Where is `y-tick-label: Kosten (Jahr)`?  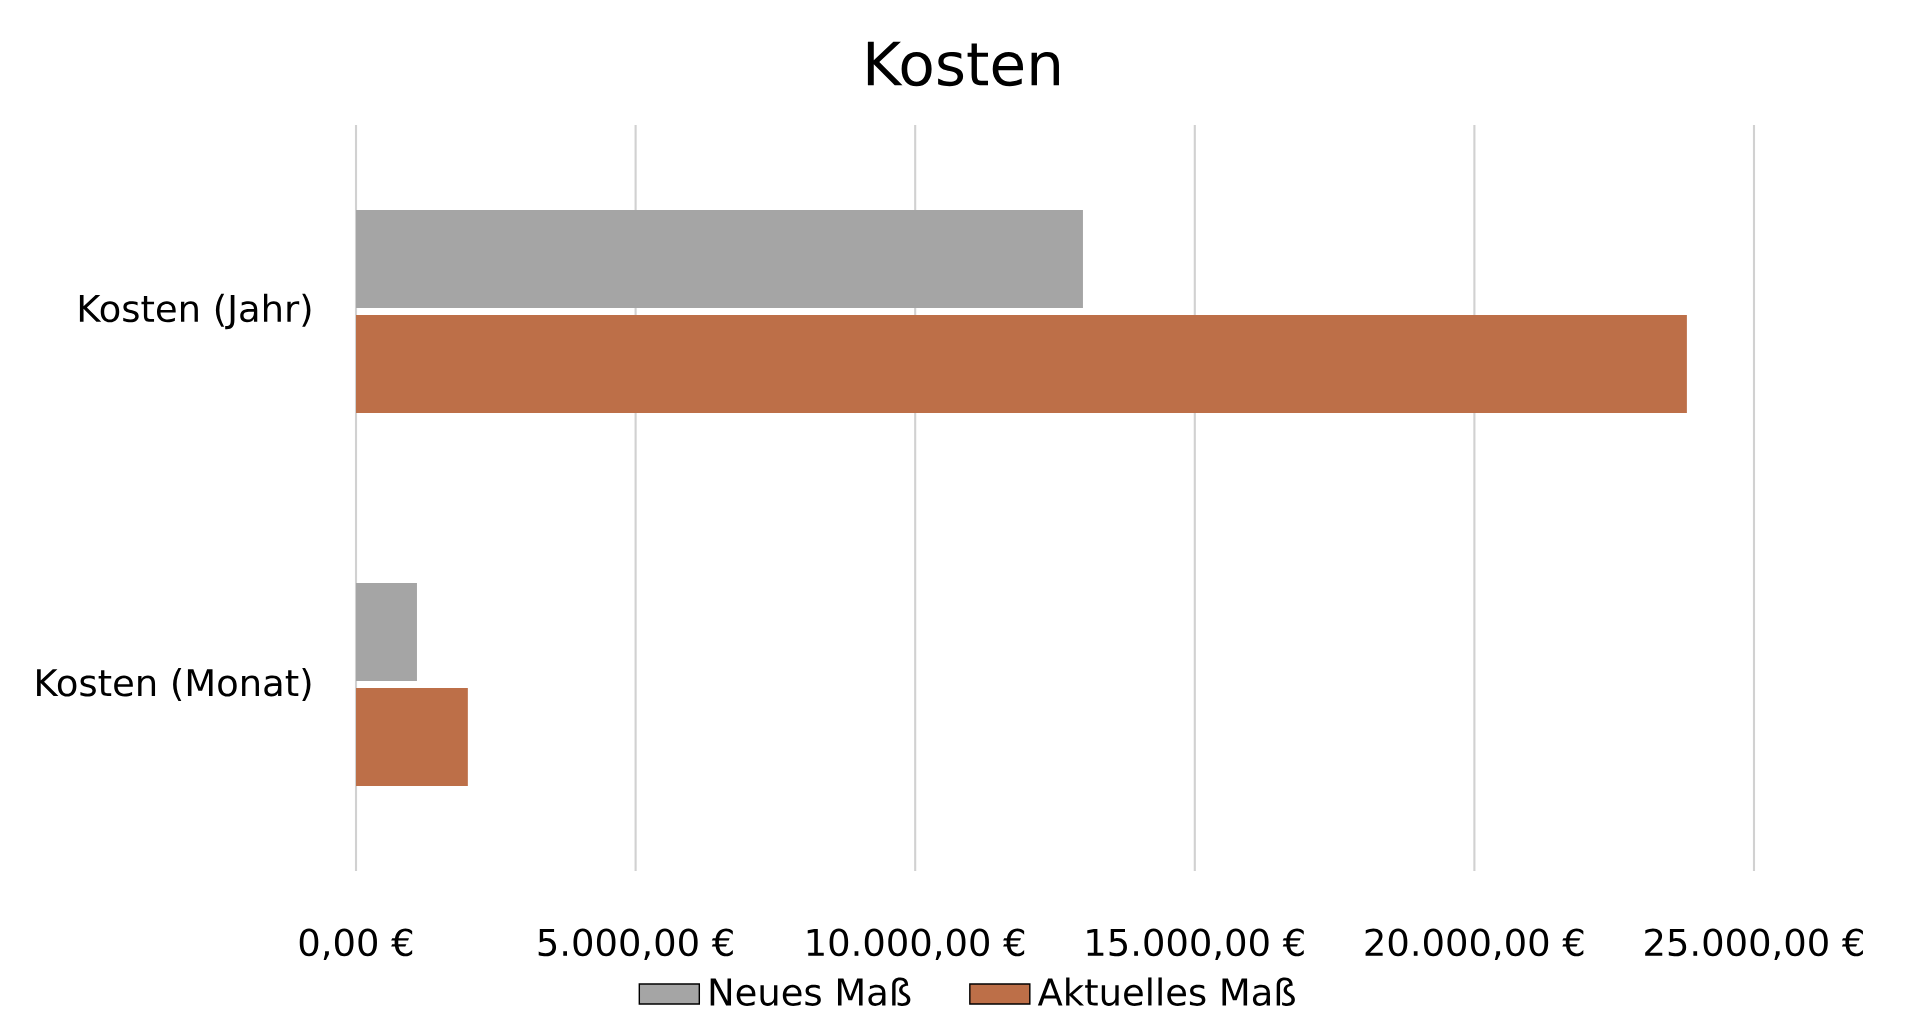
y-tick-label: Kosten (Jahr) is located at coordinates (195, 311).